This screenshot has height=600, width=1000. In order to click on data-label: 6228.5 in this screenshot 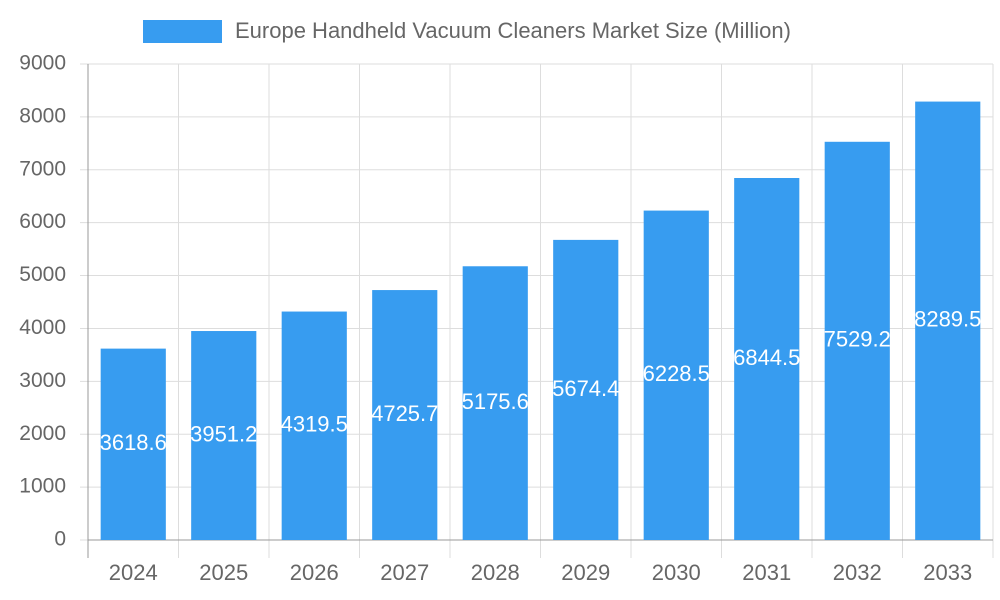, I will do `click(676, 373)`.